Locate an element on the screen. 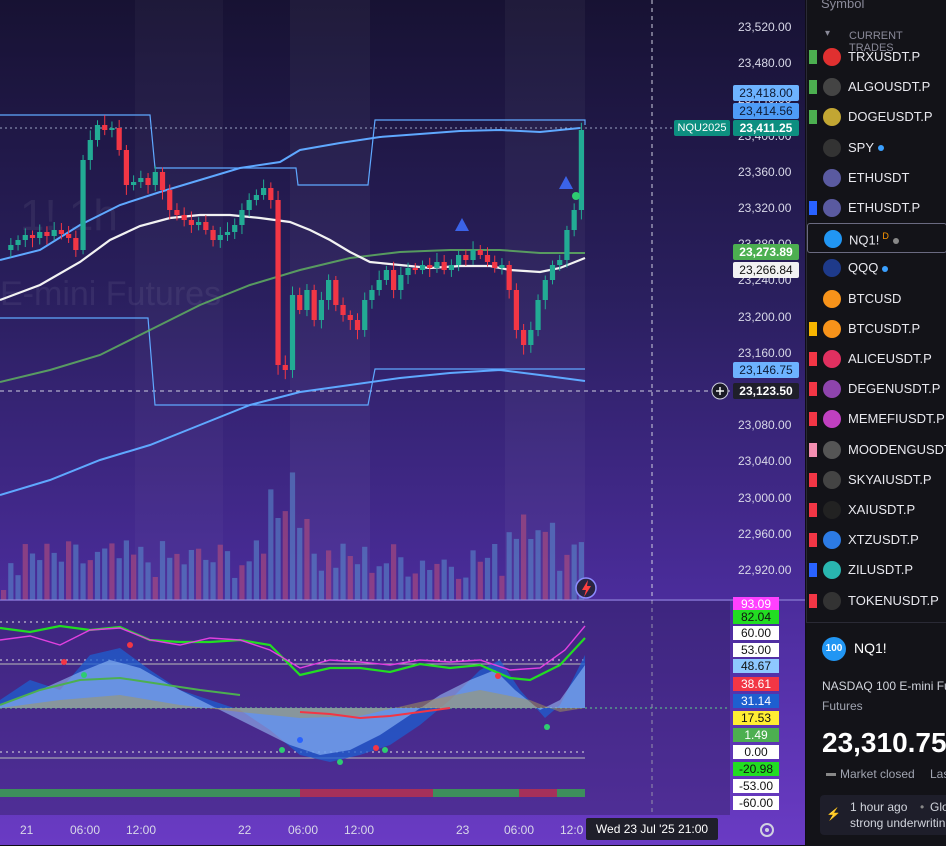  watchlist-row: ETHUSDT.P is located at coordinates (876, 208).